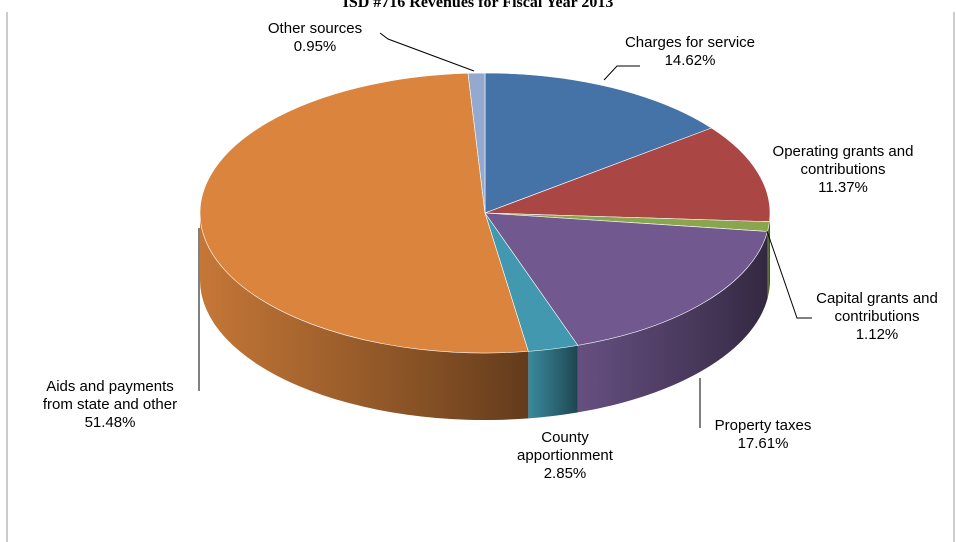 This screenshot has height=542, width=956. I want to click on slice-label: County apportionment 2.85%, so click(565, 455).